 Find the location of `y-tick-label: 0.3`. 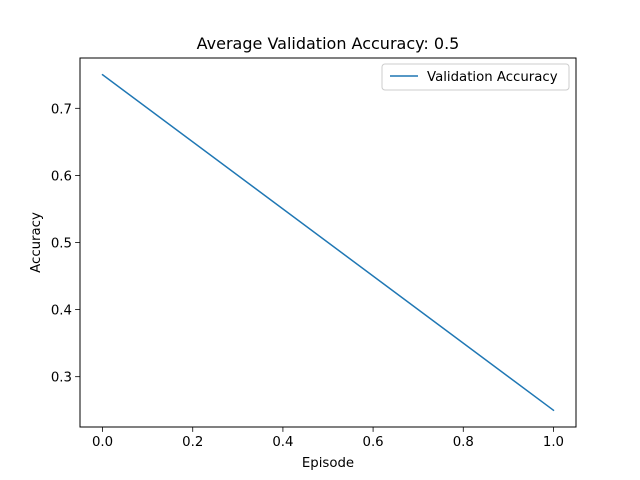

y-tick-label: 0.3 is located at coordinates (61, 378).